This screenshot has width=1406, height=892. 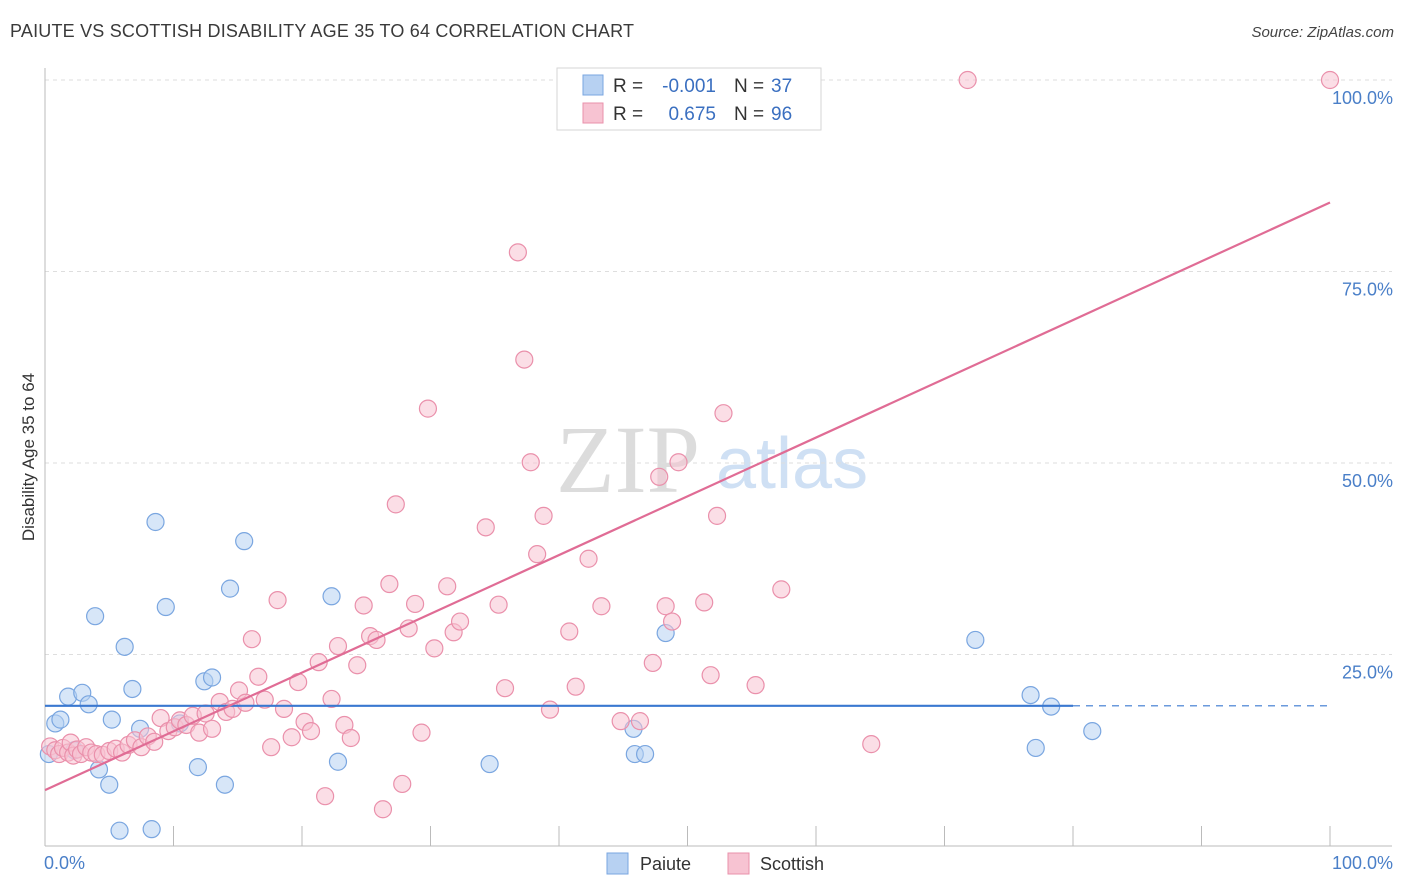 I want to click on bottom-legend: Paiute Scottish, so click(x=715, y=863).